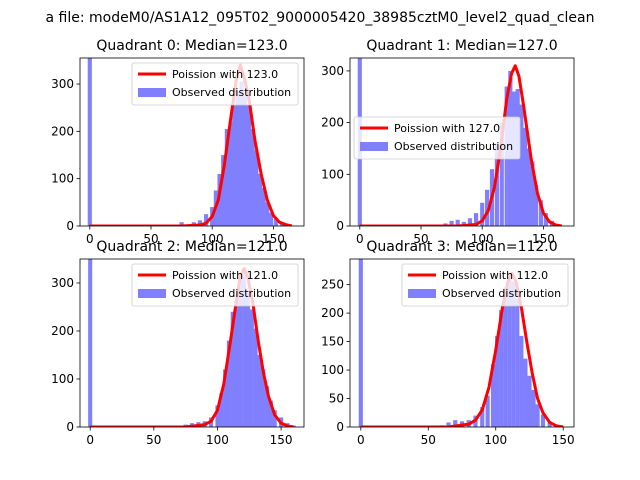 This screenshot has width=640, height=480. Describe the element at coordinates (495, 275) in the screenshot. I see `legend-poisson-label: Poission with 112.0` at that location.